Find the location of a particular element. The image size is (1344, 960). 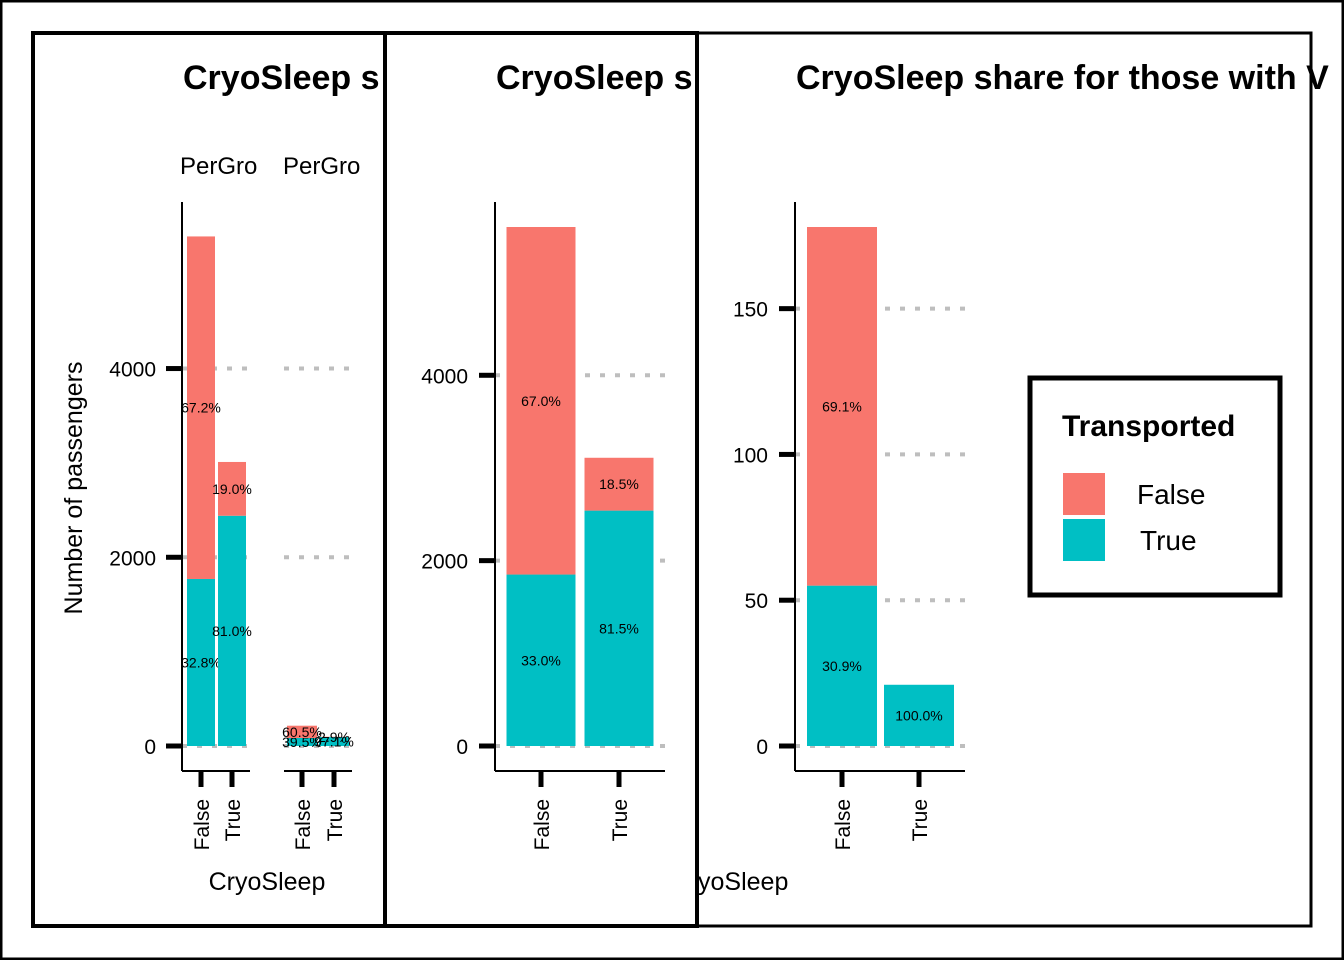

panel-1-title: CryoSleep s is located at coordinates (281, 78).